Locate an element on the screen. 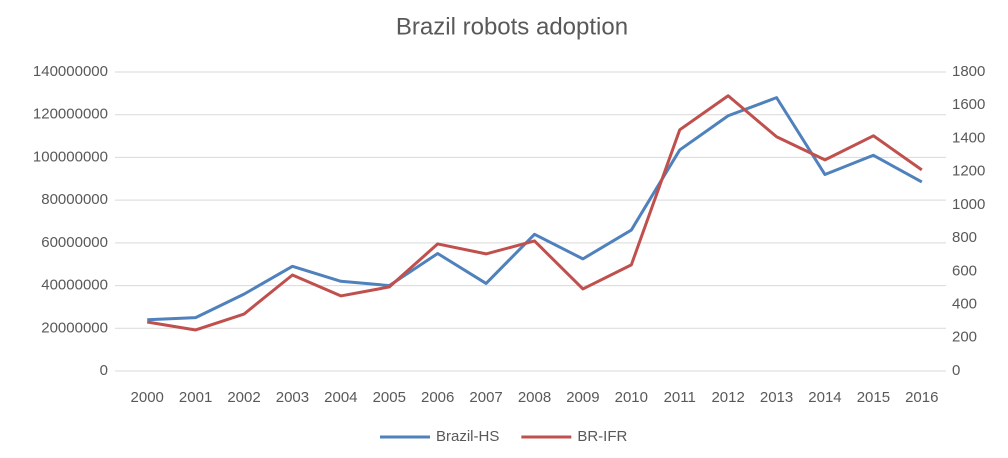  y-tick-label: 100000000 is located at coordinates (70, 156).